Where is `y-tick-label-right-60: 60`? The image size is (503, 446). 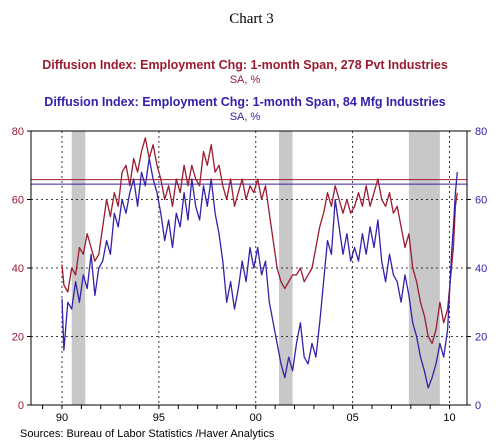 y-tick-label-right-60: 60 is located at coordinates (481, 201).